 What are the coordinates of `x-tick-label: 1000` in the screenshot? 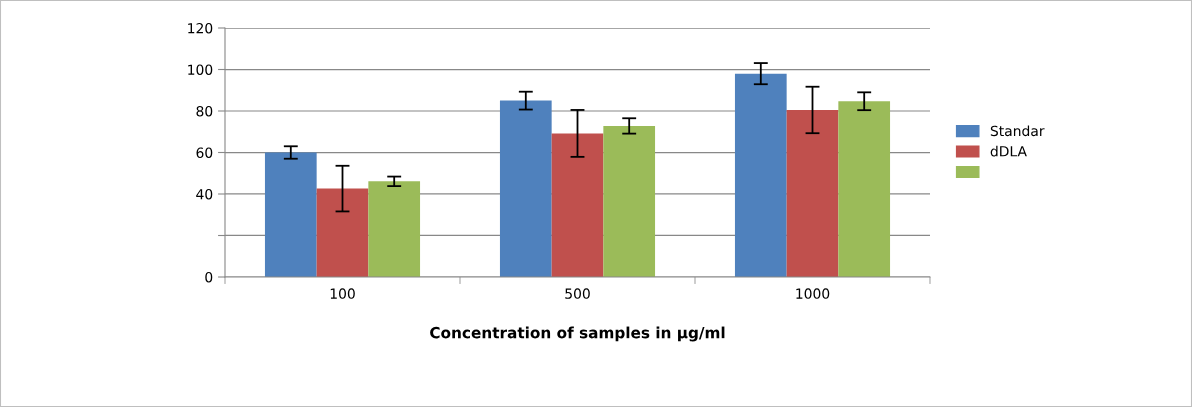 It's located at (813, 293).